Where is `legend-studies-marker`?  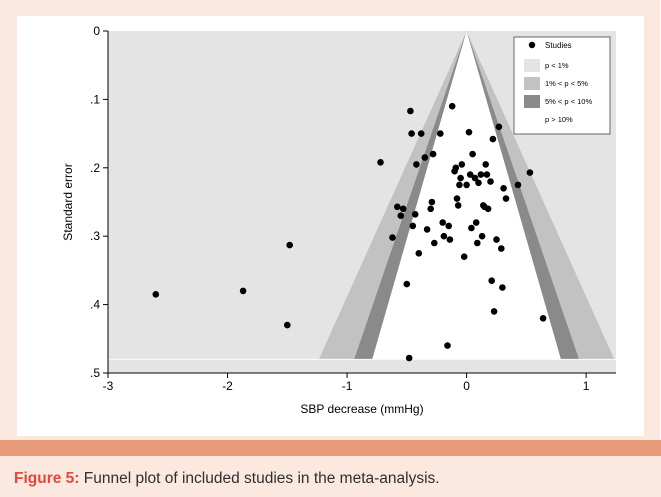
legend-studies-marker is located at coordinates (532, 45).